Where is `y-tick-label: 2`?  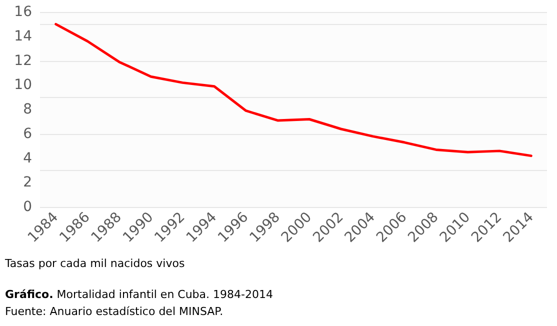 y-tick-label: 2 is located at coordinates (27, 182).